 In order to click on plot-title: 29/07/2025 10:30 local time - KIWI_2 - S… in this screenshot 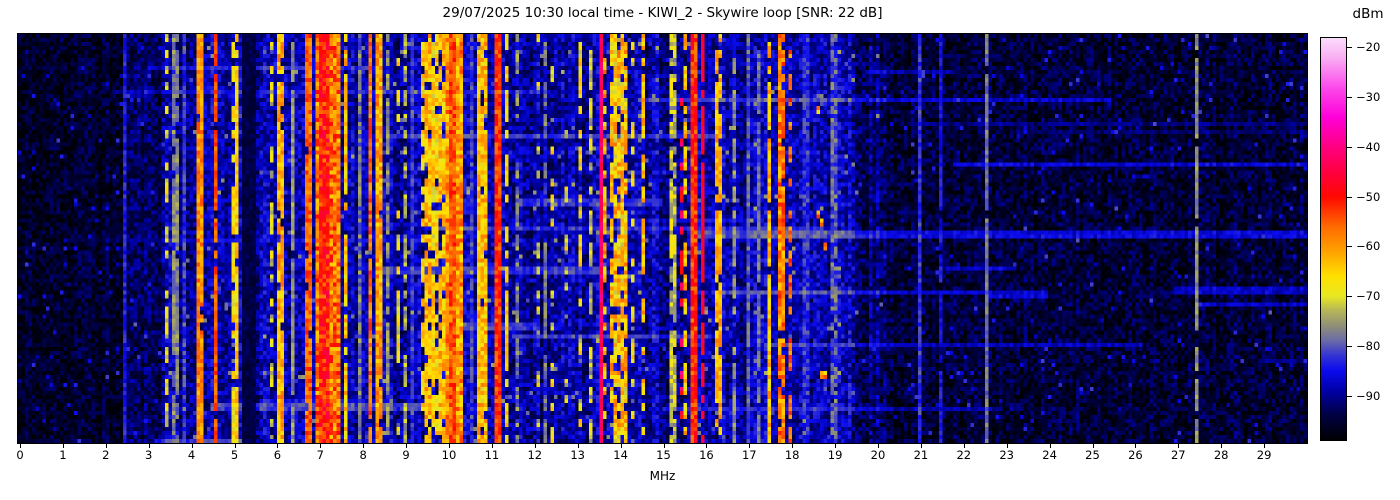, I will do `click(662, 13)`.